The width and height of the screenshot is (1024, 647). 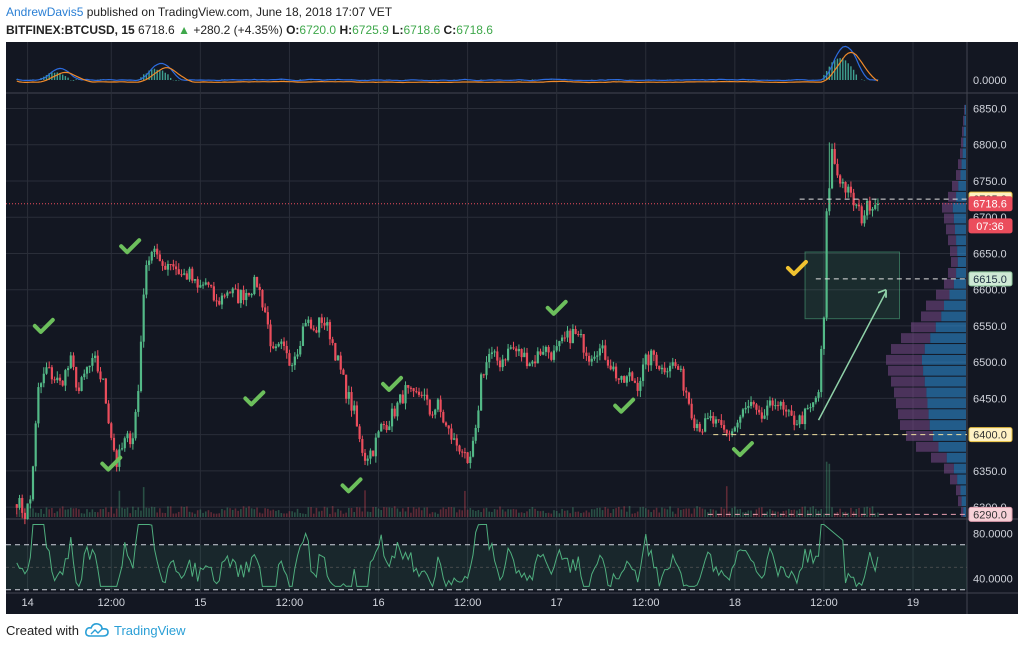 I want to click on time-tick-label: 16, so click(x=378, y=603).